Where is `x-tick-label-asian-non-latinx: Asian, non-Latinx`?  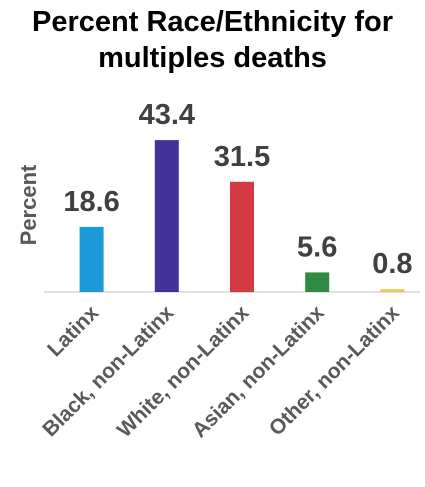 x-tick-label-asian-non-latinx: Asian, non-Latinx is located at coordinates (258, 371).